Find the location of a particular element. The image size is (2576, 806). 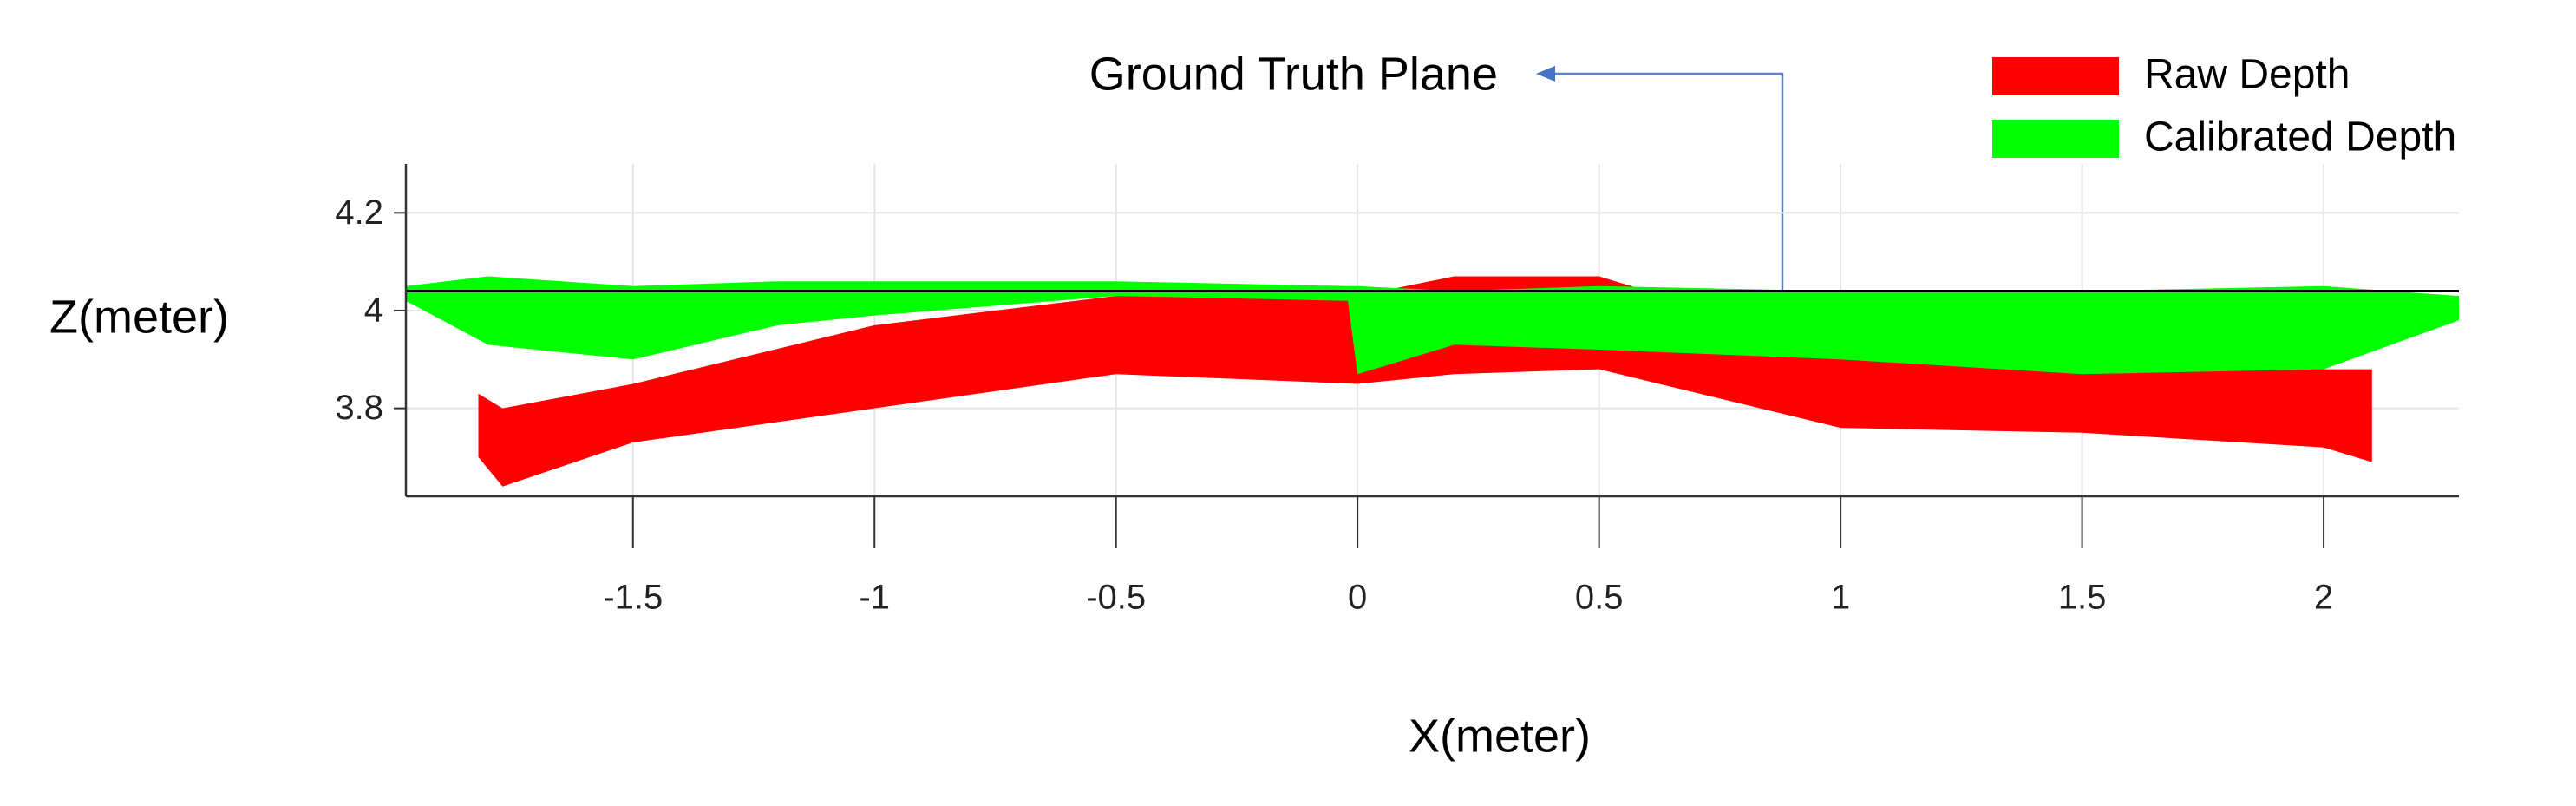

x-tick-label: -1.5 is located at coordinates (633, 598).